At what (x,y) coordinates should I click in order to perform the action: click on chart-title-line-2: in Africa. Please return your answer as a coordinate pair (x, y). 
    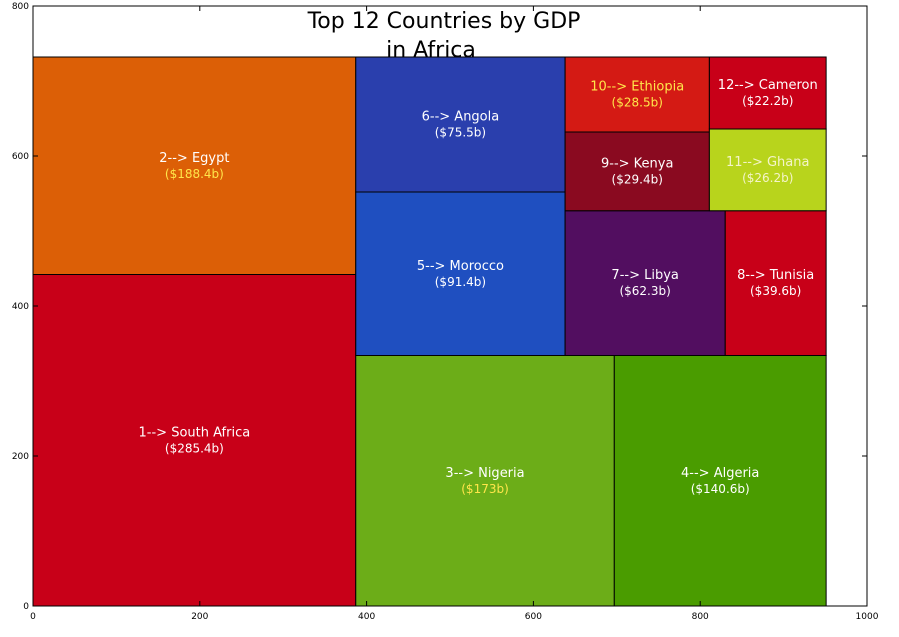
    Looking at the image, I should click on (431, 50).